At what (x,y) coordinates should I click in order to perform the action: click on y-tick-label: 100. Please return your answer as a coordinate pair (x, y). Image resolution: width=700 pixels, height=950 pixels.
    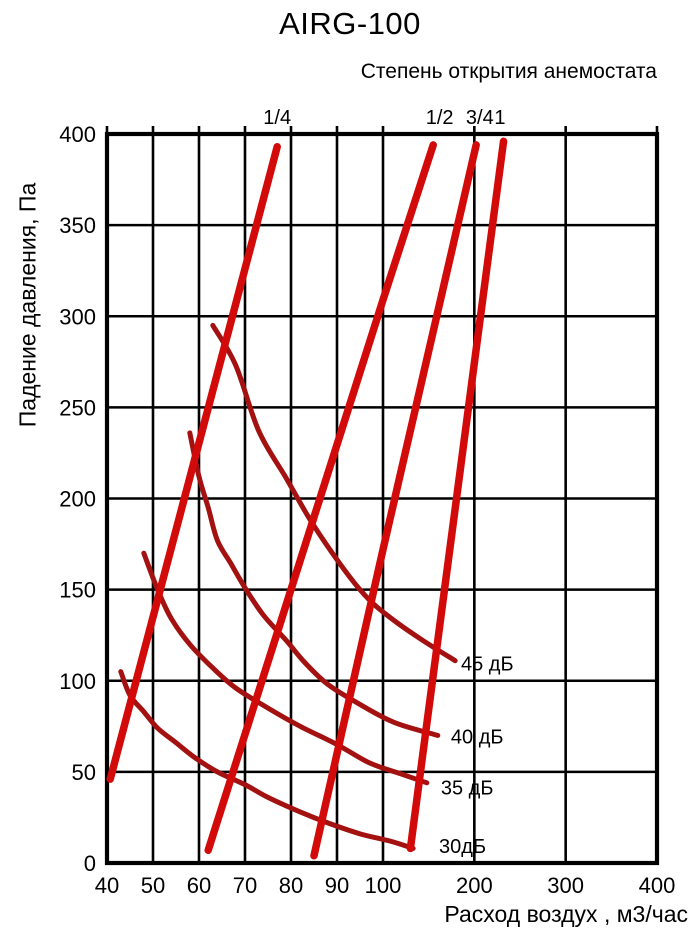
    Looking at the image, I should click on (77, 681).